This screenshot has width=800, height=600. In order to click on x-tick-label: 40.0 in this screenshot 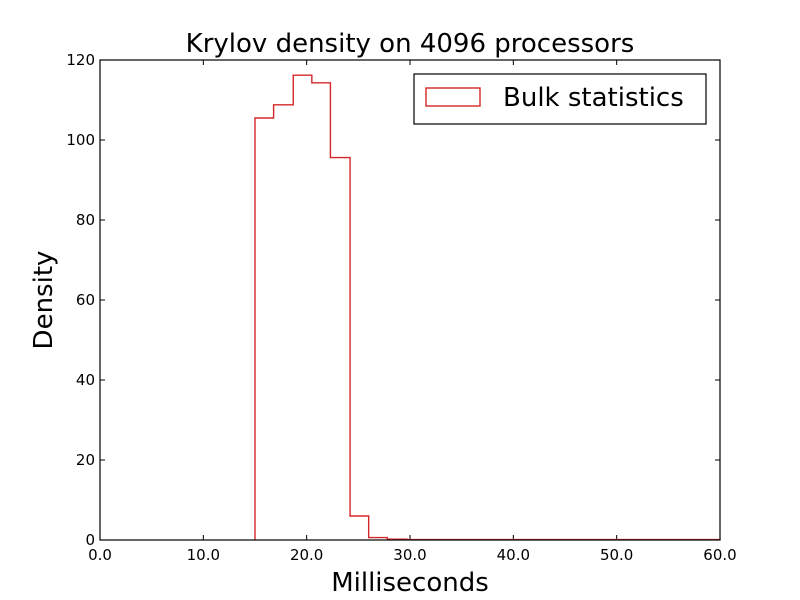, I will do `click(513, 555)`.